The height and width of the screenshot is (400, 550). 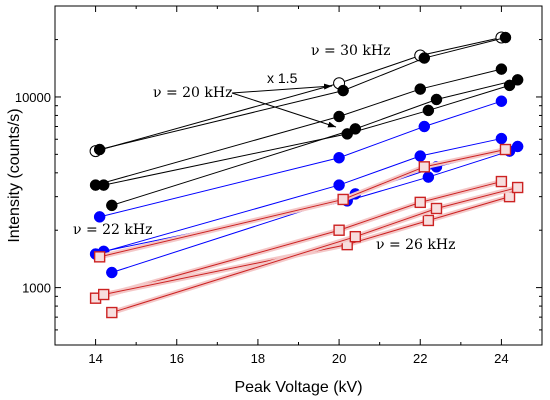 What do you see at coordinates (298, 387) in the screenshot?
I see `x-axis-title: Peak Voltage (kV)` at bounding box center [298, 387].